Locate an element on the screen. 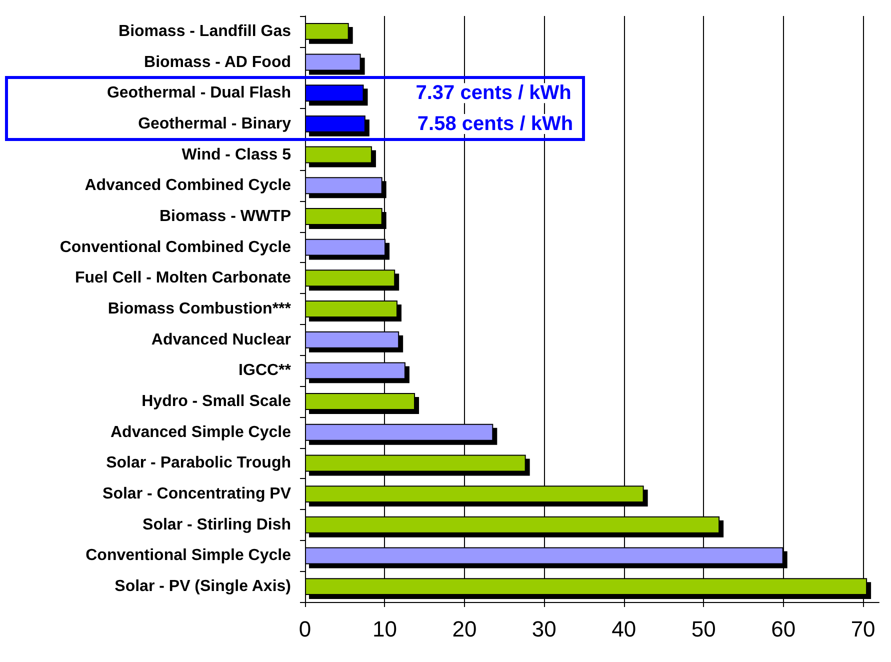 The width and height of the screenshot is (891, 662). x-tick-label: 0 is located at coordinates (305, 629).